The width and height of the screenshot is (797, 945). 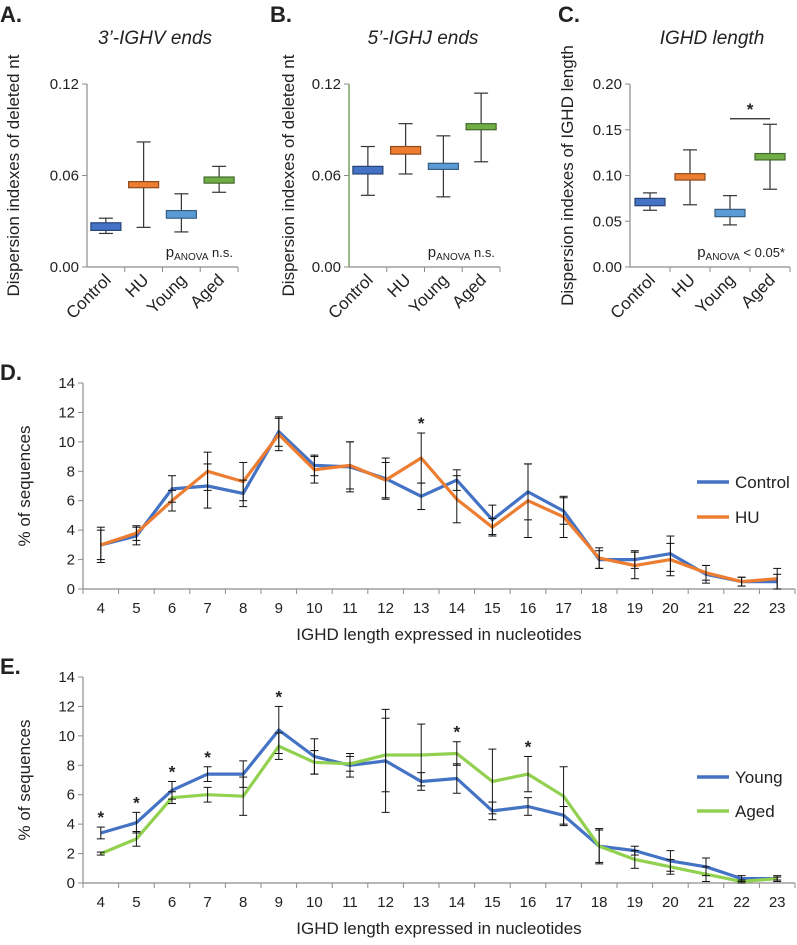 I want to click on y-tick-label: 0.06, so click(x=326, y=176).